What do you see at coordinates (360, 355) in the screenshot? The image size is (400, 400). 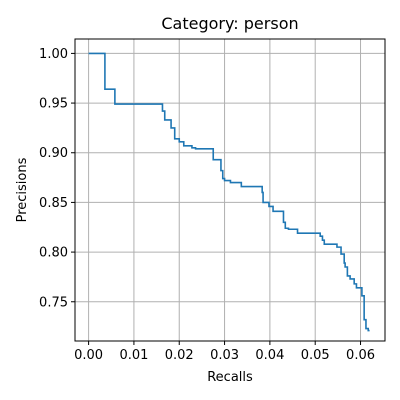 I see `x-tick-label: 0.06` at bounding box center [360, 355].